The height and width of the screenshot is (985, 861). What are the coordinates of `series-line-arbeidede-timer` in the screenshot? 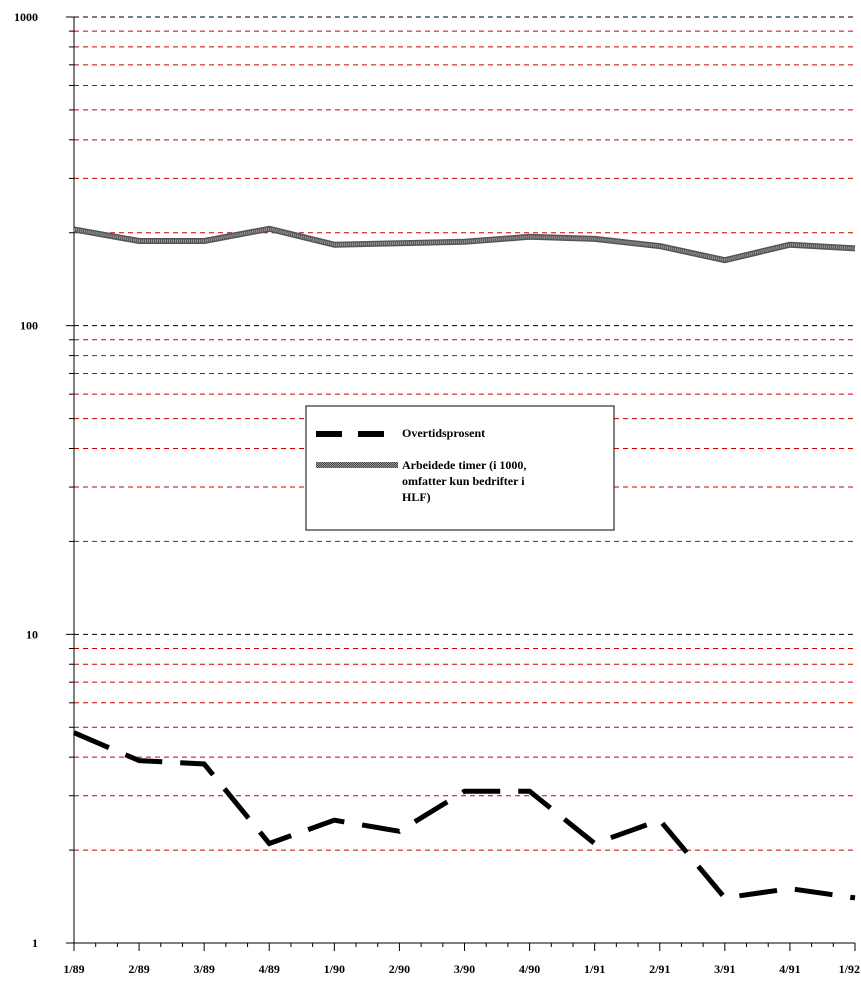 It's located at (464, 244).